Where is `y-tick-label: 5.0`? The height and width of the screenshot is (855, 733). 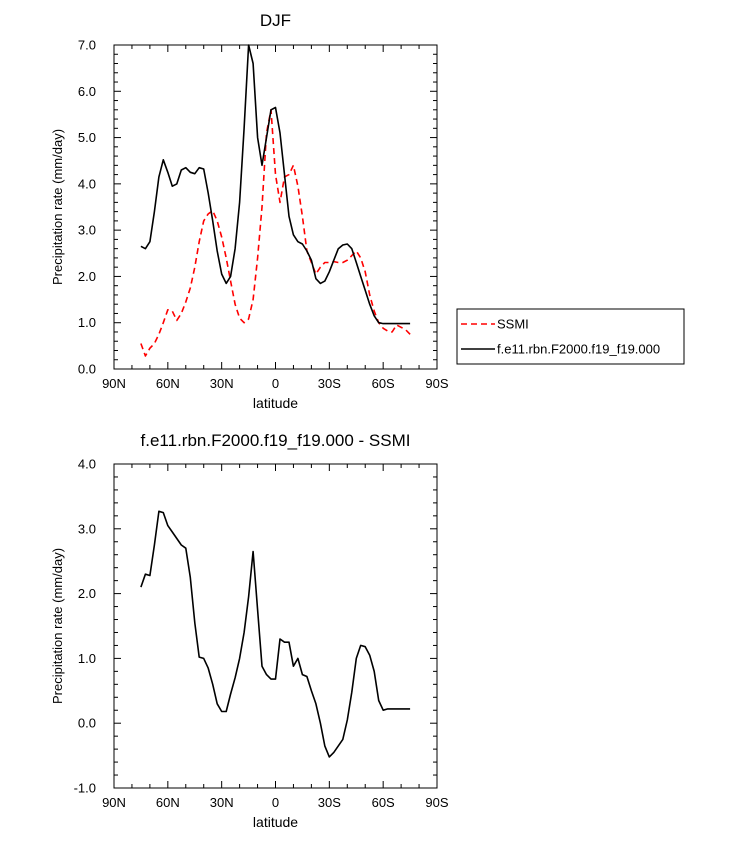
y-tick-label: 5.0 is located at coordinates (87, 137).